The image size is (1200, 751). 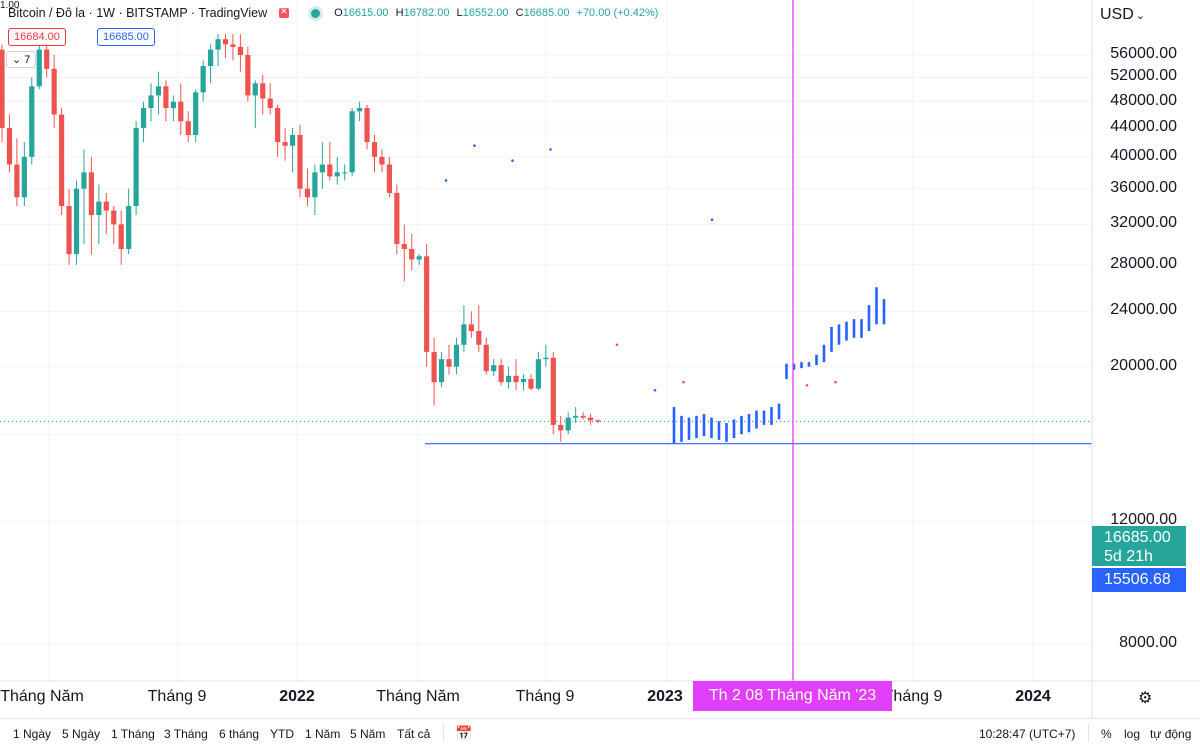 I want to click on spread-value: 1.00, so click(x=10, y=5).